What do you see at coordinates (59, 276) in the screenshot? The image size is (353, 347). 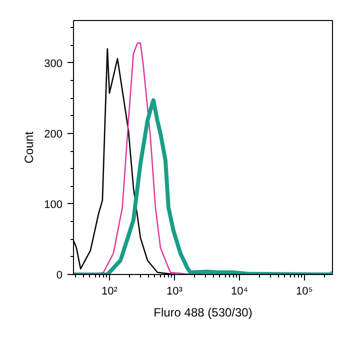 I see `y-tick-label: 0` at bounding box center [59, 276].